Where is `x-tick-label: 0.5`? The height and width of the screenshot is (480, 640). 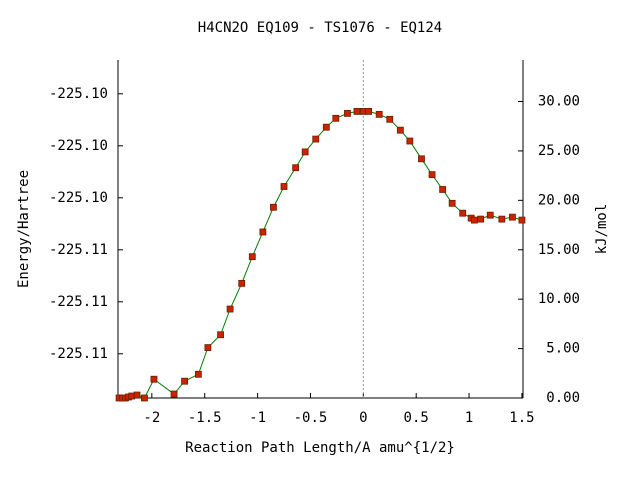 x-tick-label: 0.5 is located at coordinates (416, 418).